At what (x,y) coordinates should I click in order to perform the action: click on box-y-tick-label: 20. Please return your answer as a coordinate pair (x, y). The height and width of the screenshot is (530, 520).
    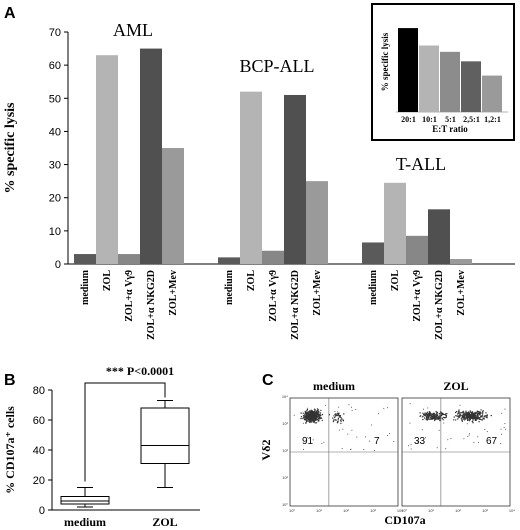
    Looking at the image, I should click on (39, 481).